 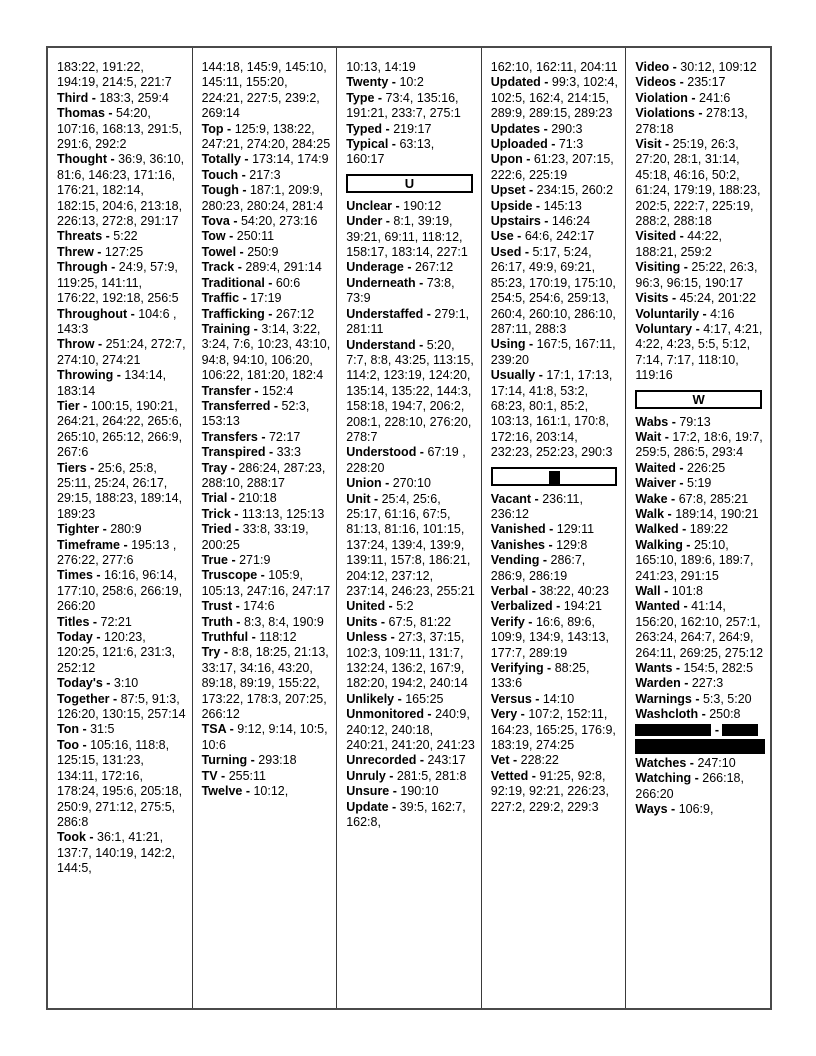 I want to click on entry-refs: 127:25, so click(x=124, y=251).